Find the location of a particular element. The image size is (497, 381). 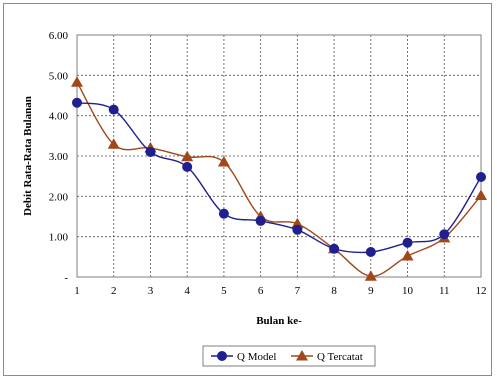

y-tick-label: 3.00 is located at coordinates (59, 157).